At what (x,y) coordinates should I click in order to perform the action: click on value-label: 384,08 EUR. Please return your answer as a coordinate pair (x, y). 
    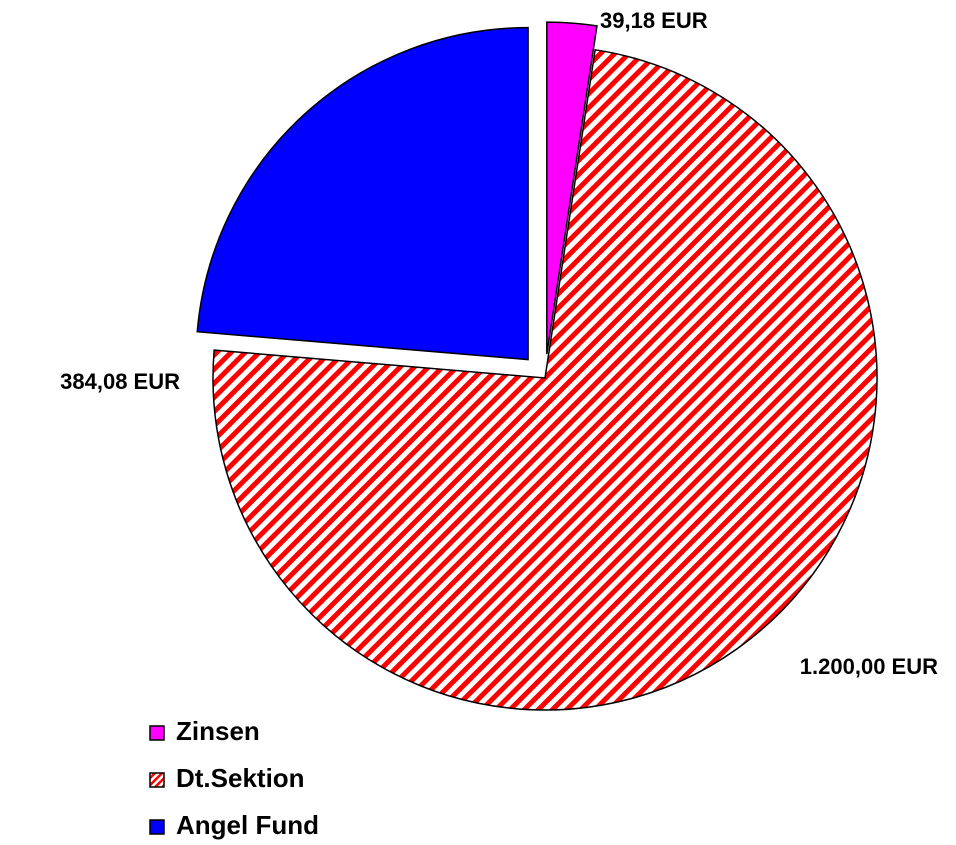
    Looking at the image, I should click on (120, 381).